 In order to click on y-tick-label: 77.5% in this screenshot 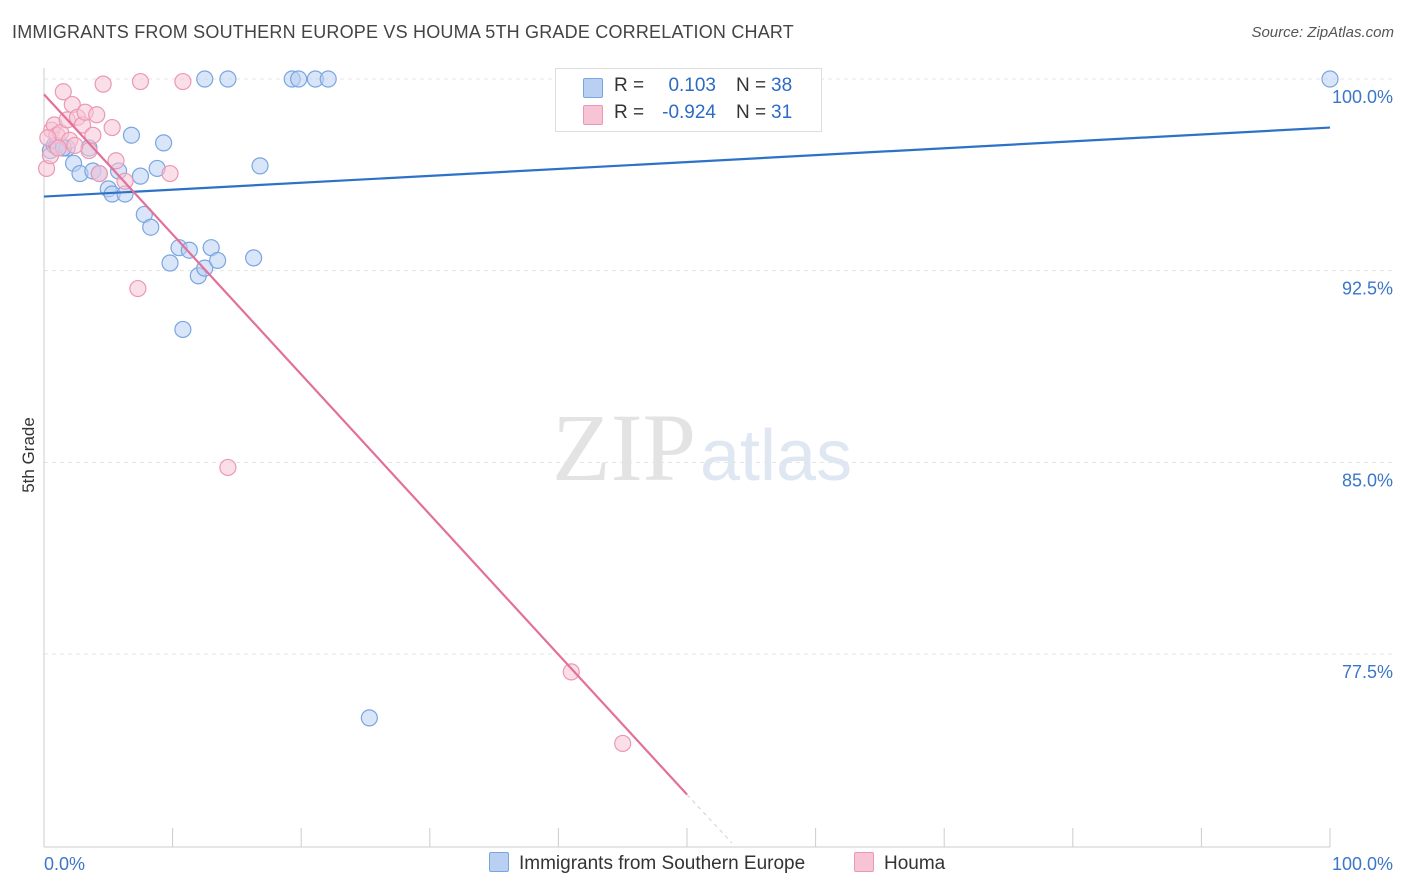, I will do `click(1367, 672)`.